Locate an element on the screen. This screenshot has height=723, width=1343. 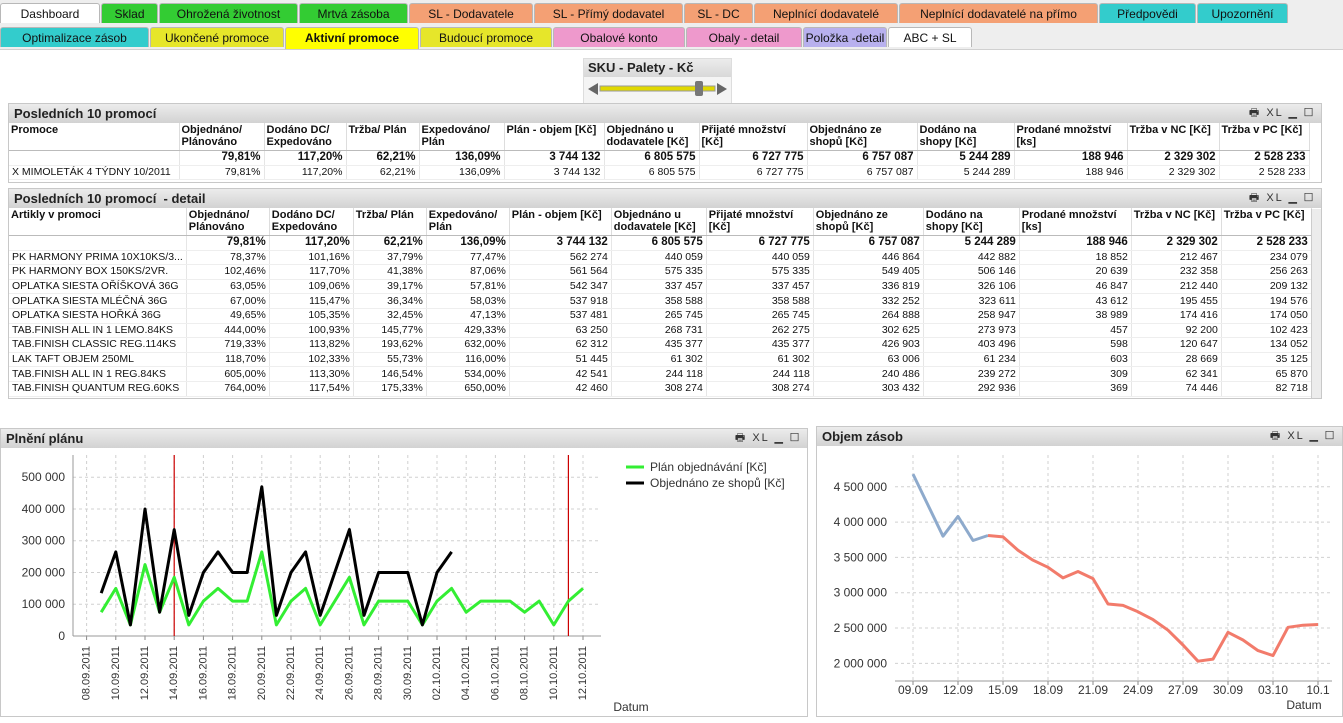
tab: Neplnící dodavatelé na přímo is located at coordinates (998, 13).